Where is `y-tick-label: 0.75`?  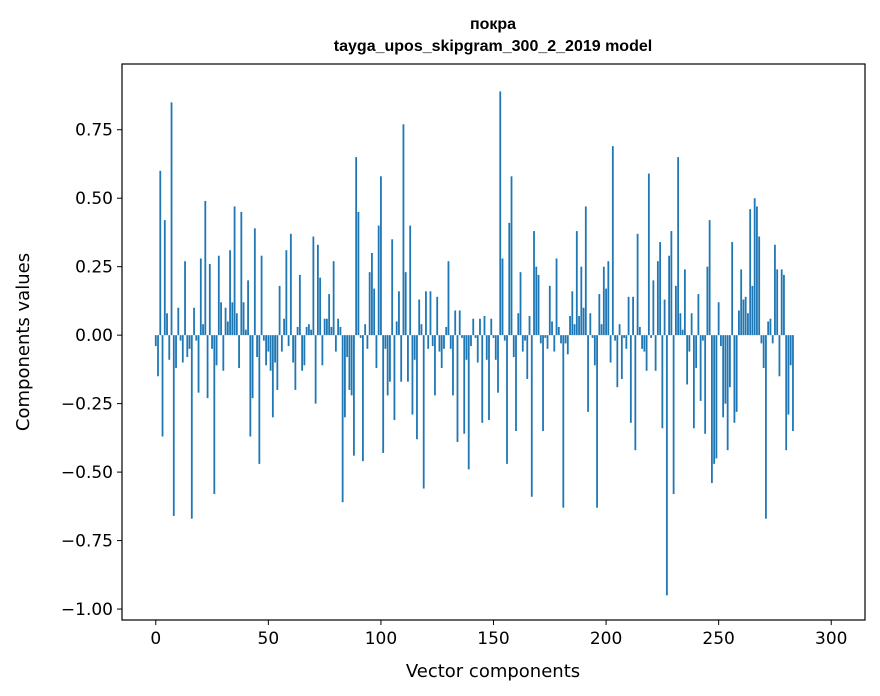 y-tick-label: 0.75 is located at coordinates (94, 131).